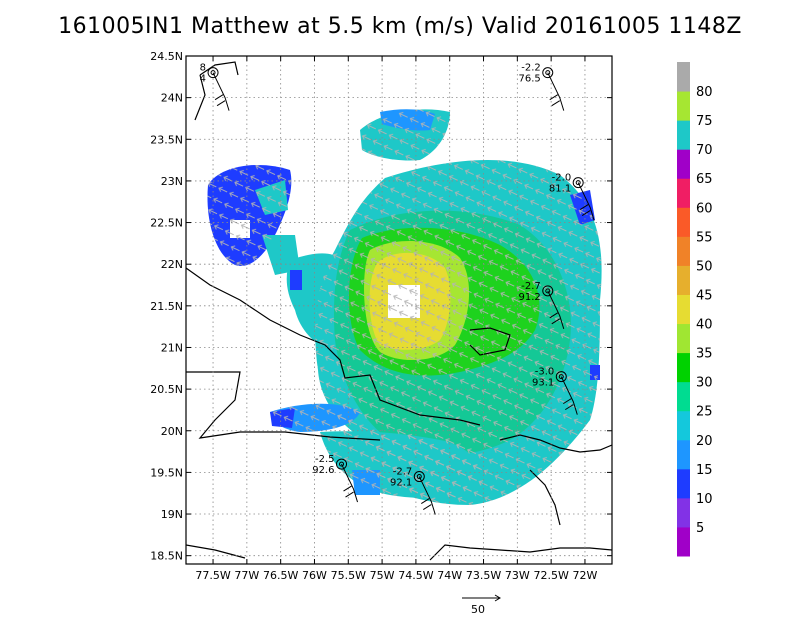 The image size is (800, 618). What do you see at coordinates (560, 189) in the screenshot?
I see `station-bottom-value: 81.1` at bounding box center [560, 189].